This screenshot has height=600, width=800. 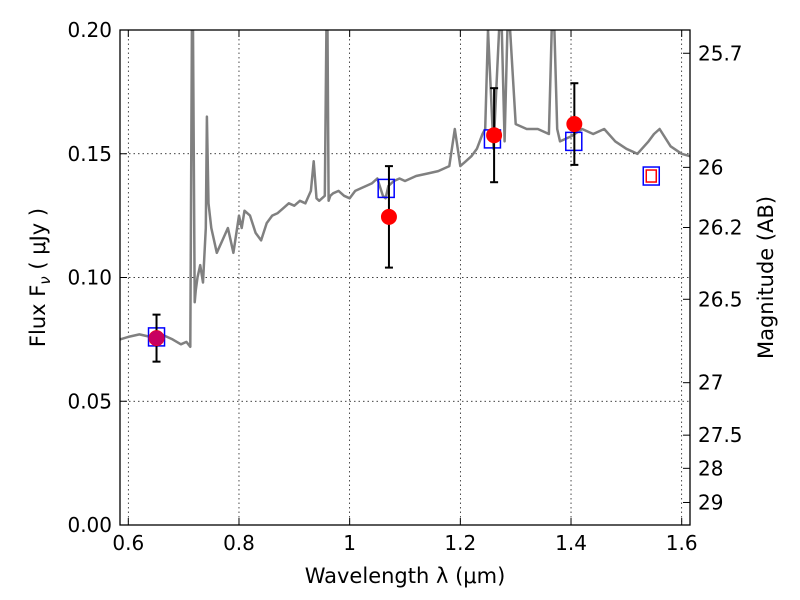 What do you see at coordinates (89, 30) in the screenshot?
I see `y-tick-label: 0.20` at bounding box center [89, 30].